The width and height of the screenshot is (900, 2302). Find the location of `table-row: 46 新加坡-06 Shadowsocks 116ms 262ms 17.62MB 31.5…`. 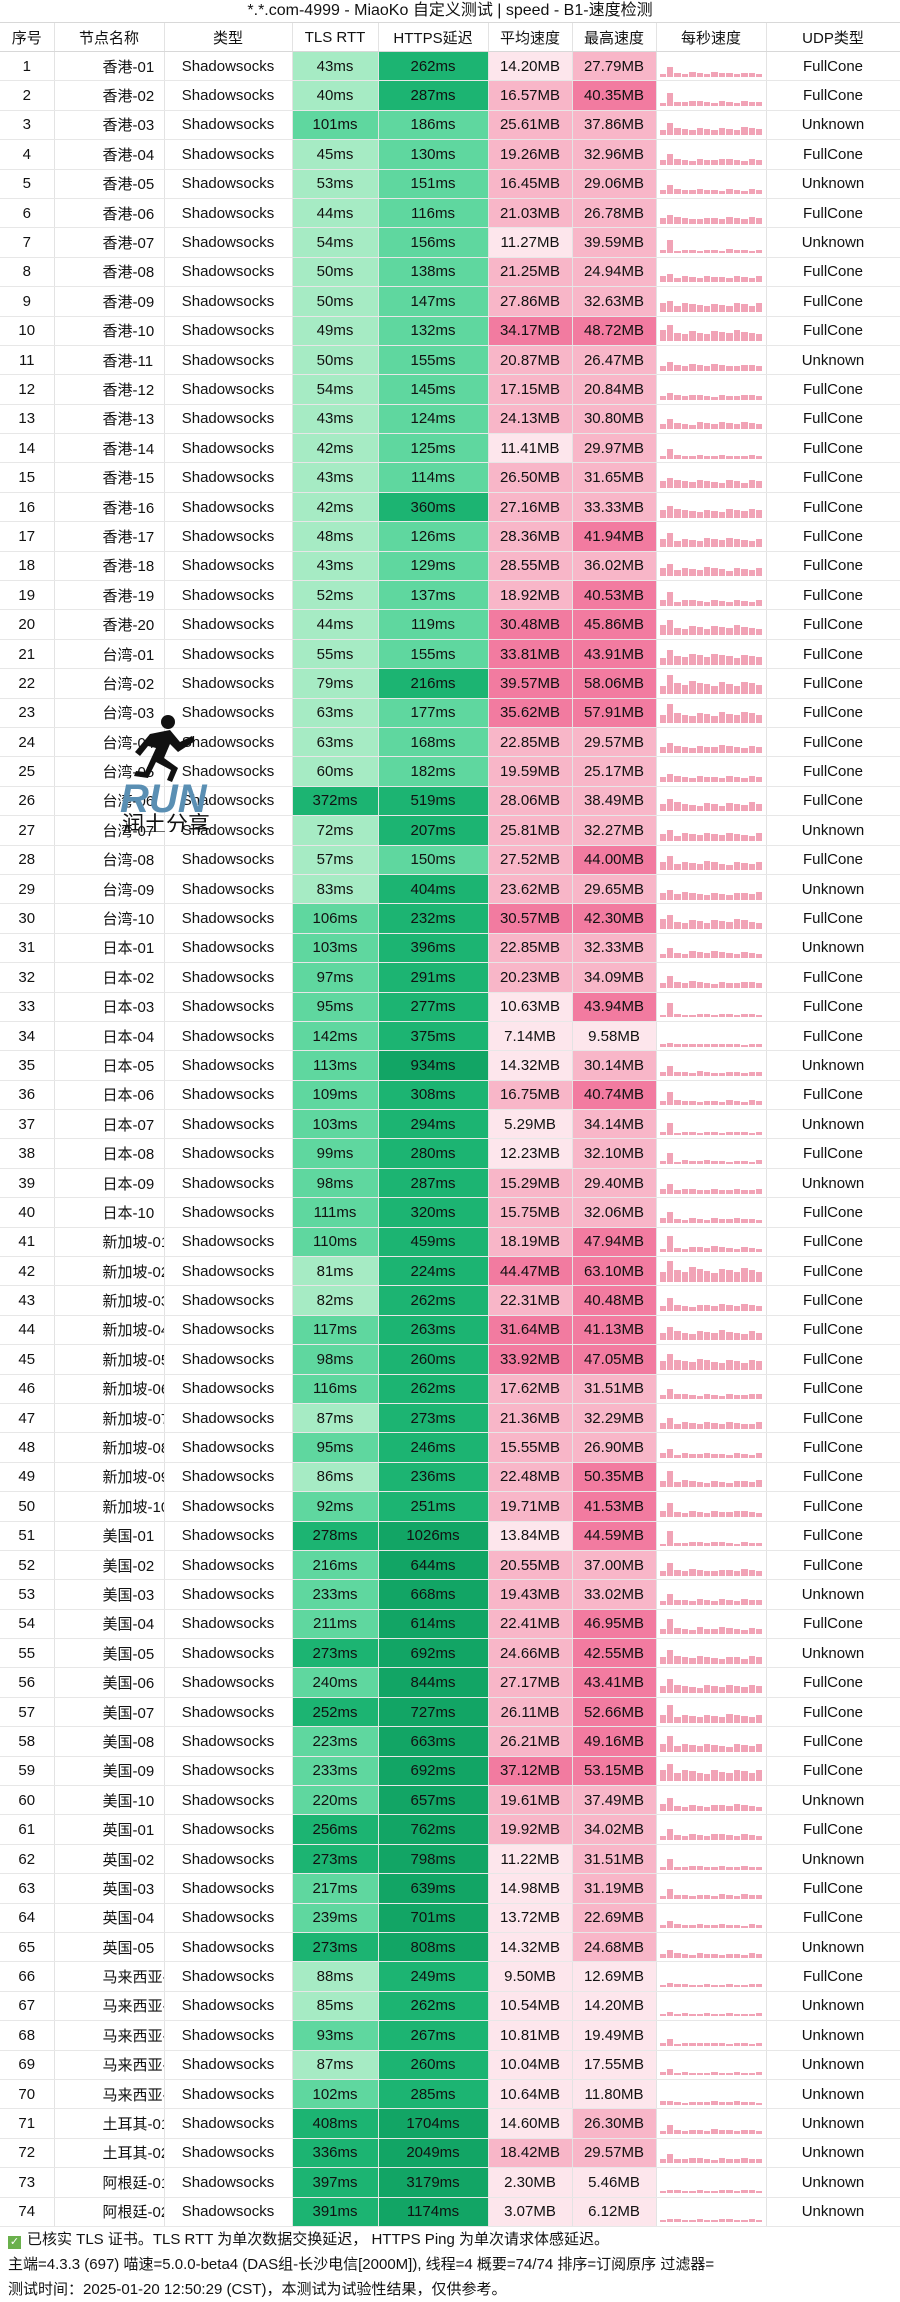

table-row: 46 新加坡-06 Shadowsocks 116ms 262ms 17.62MB 31.5… is located at coordinates (450, 1389).